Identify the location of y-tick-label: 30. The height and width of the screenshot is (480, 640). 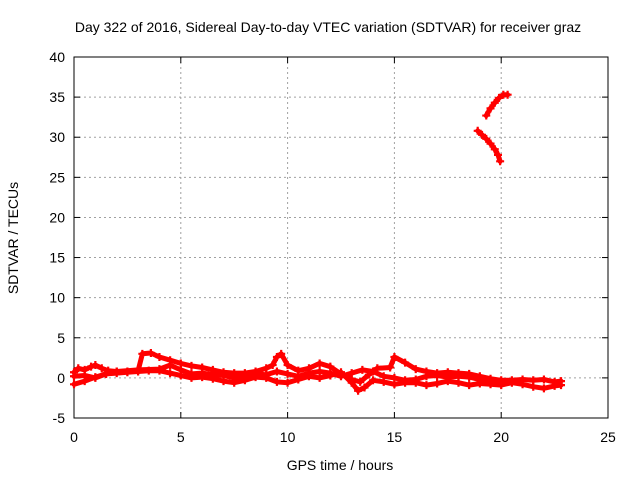
(57, 137).